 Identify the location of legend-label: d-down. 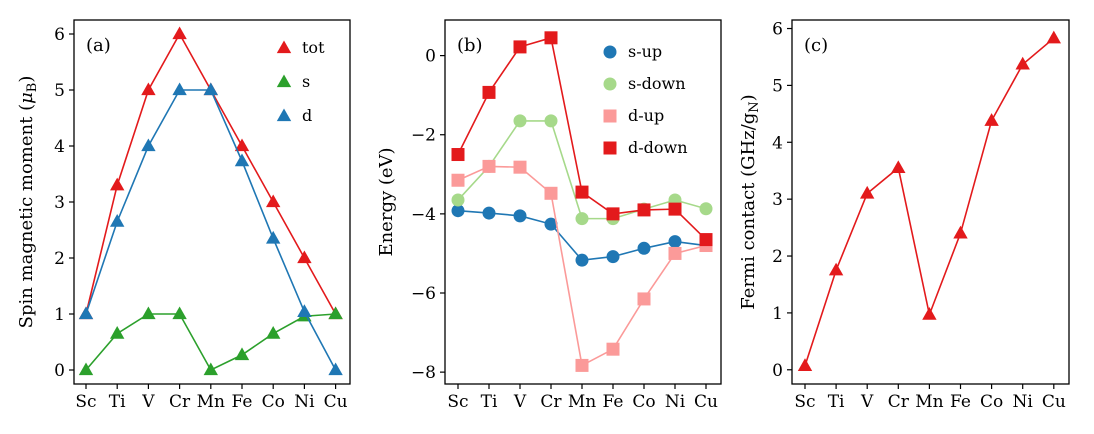
(658, 147).